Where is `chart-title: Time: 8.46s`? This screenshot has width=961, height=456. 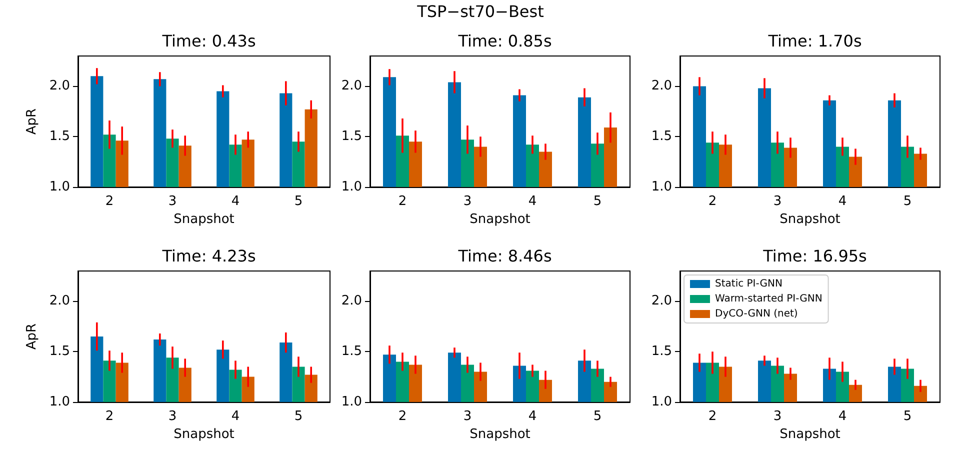 chart-title: Time: 8.46s is located at coordinates (504, 256).